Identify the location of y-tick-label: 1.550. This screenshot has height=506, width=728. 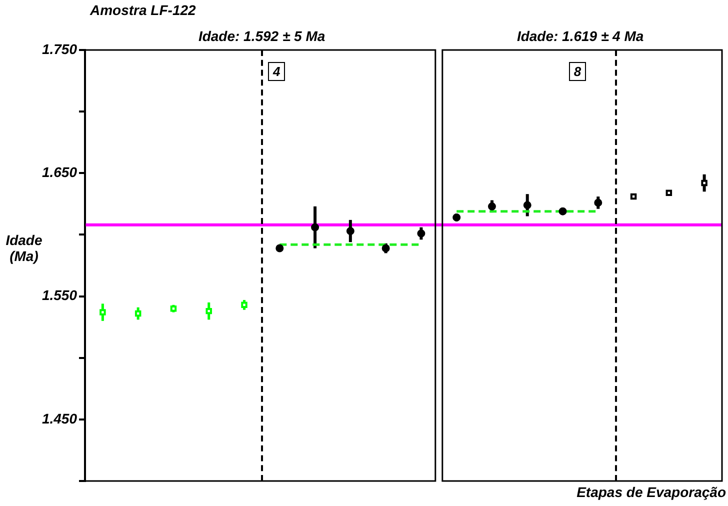
(60, 295).